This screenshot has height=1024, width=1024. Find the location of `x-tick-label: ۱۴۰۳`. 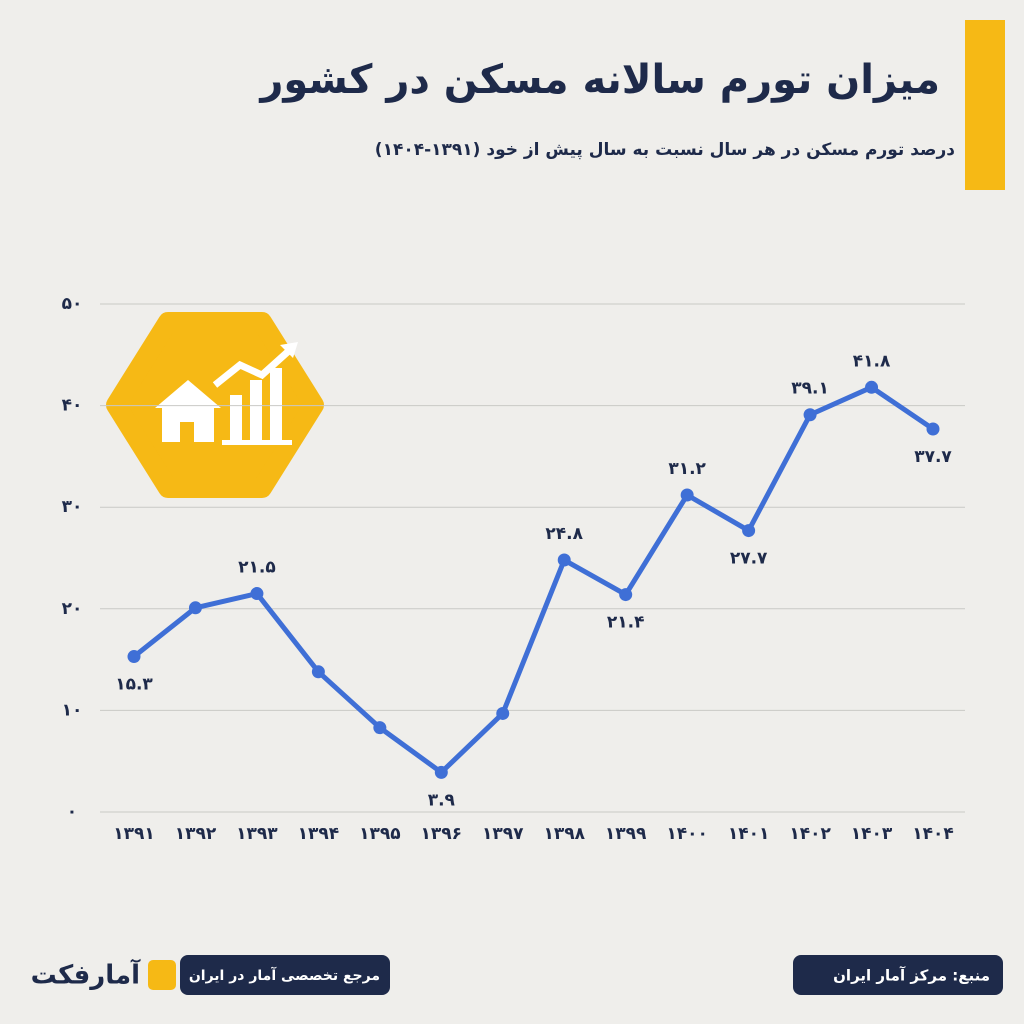

x-tick-label: ۱۴۰۳ is located at coordinates (872, 834).